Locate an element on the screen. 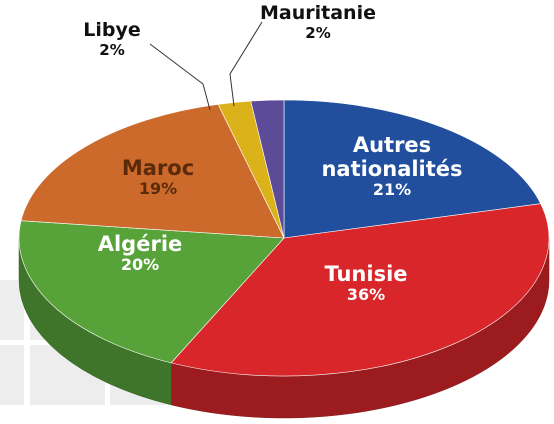 Image resolution: width=554 pixels, height=424 pixels. value-label: 19% is located at coordinates (158, 189).